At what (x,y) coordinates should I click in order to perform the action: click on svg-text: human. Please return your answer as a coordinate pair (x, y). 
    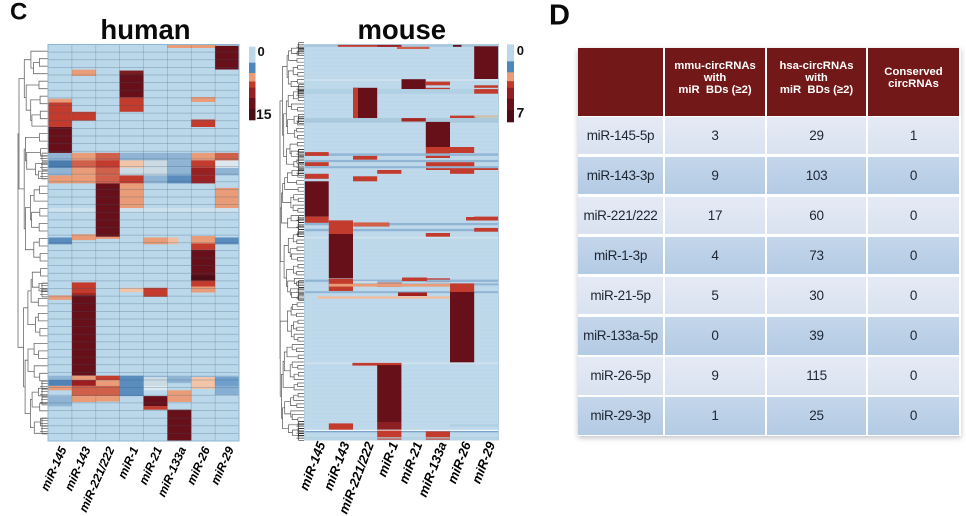
    Looking at the image, I should click on (145, 29).